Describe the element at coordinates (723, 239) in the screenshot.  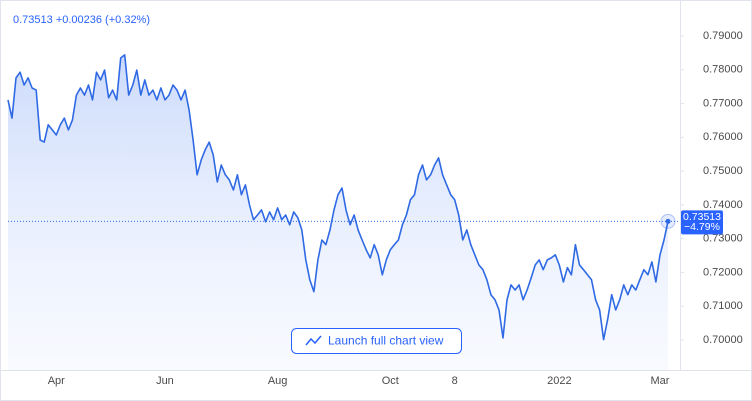
I see `y-tick-label: 0.73000` at that location.